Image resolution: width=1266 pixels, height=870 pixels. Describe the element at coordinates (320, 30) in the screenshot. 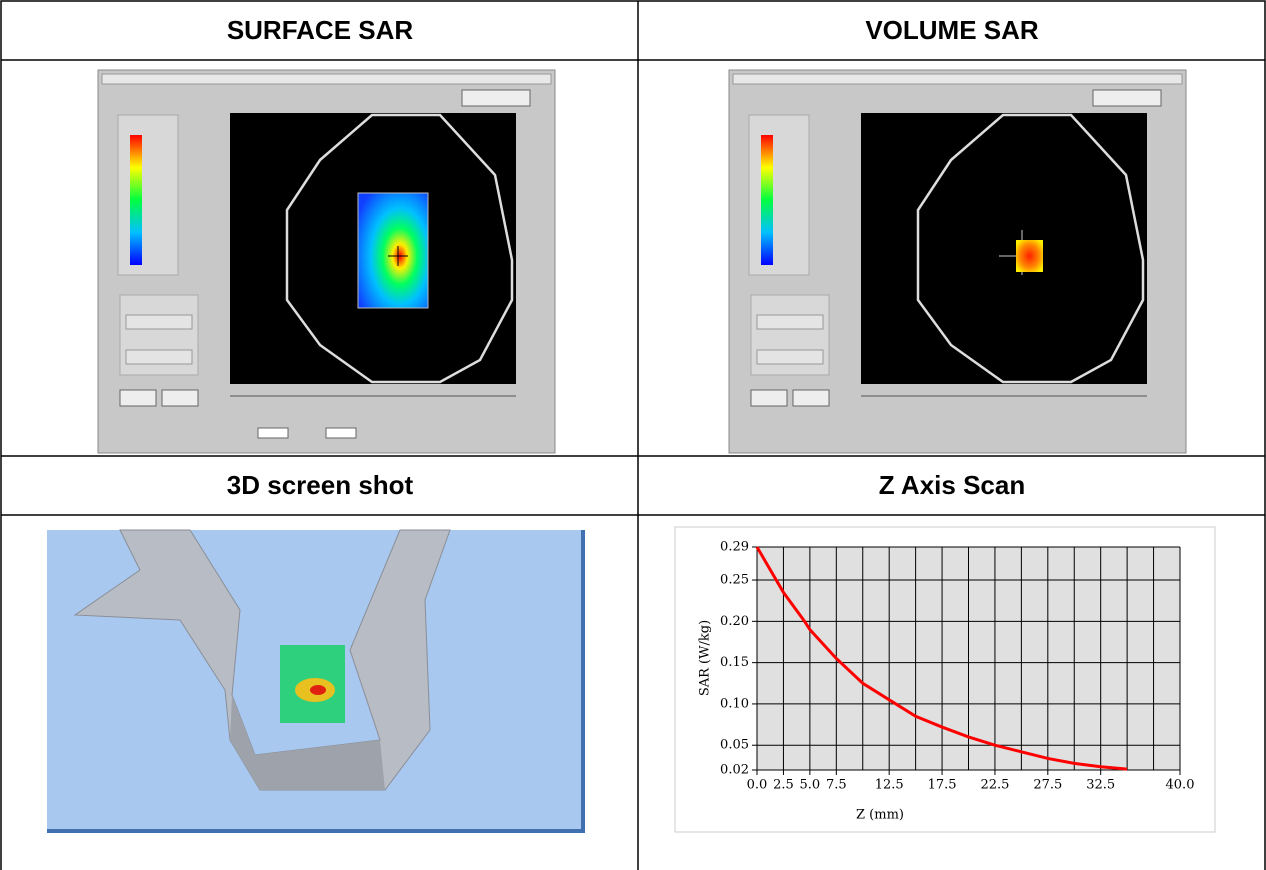

I see `cell-title: SURFACE SAR` at that location.